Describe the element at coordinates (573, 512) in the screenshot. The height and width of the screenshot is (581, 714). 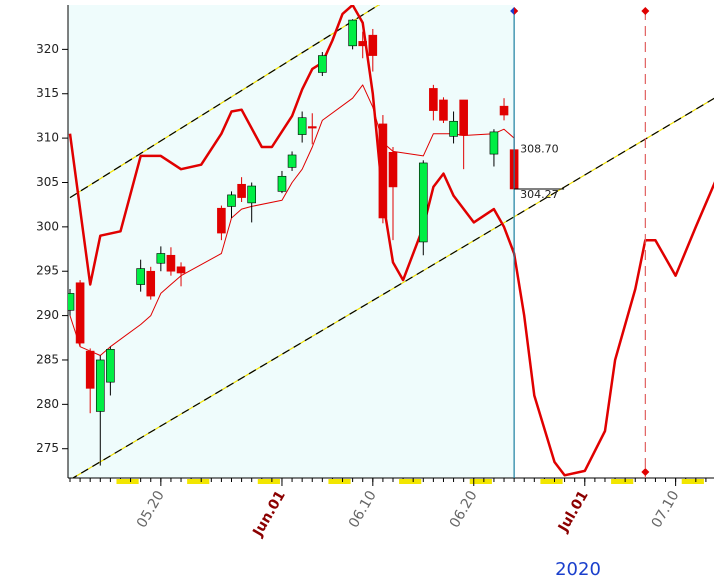
I see `x-tick-label: Jul.01` at that location.